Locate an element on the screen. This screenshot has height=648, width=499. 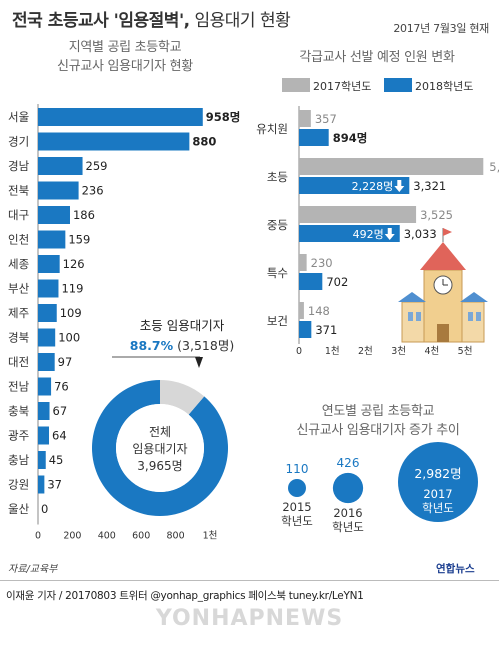
regional-value-label: 100 is located at coordinates (69, 338).